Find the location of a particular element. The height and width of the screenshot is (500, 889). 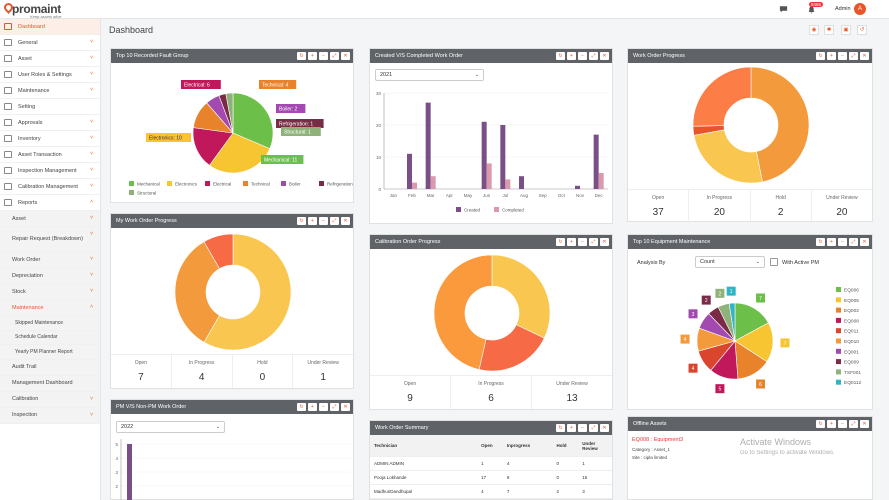

user-name: Admin is located at coordinates (843, 9).